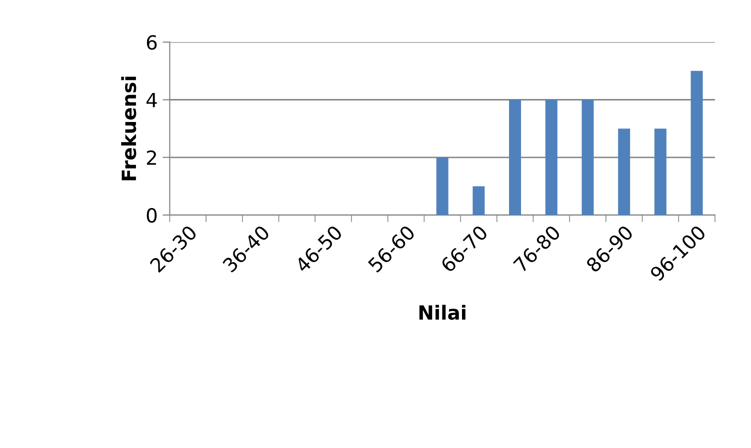  Describe the element at coordinates (151, 100) in the screenshot. I see `y-tick-label: 4` at that location.